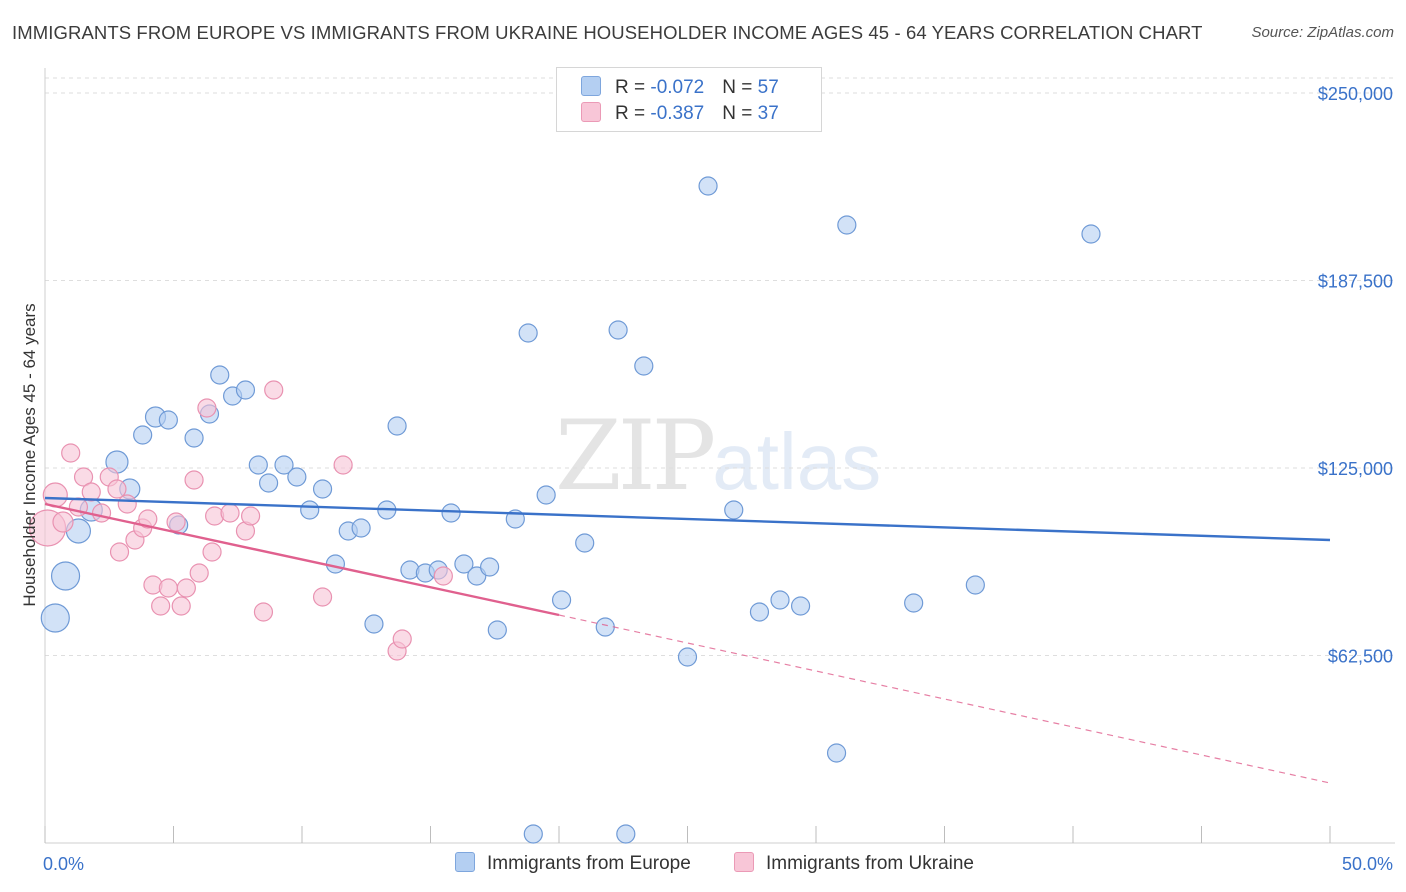 The width and height of the screenshot is (1406, 892). I want to click on legend-n-value: 57, so click(768, 87).